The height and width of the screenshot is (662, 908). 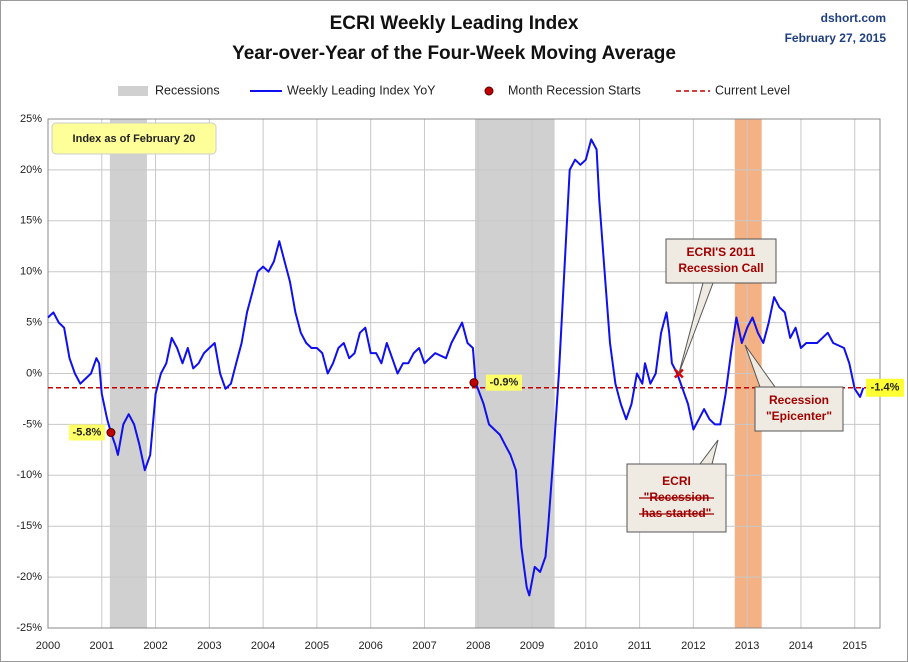 What do you see at coordinates (854, 646) in the screenshot?
I see `x-tick-label: 2015` at bounding box center [854, 646].